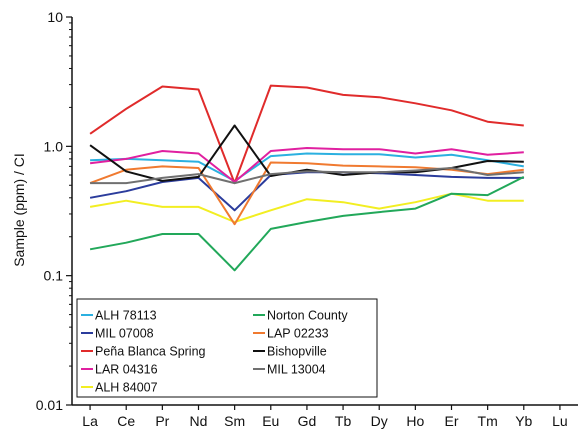  I want to click on legend-box, so click(227, 348).